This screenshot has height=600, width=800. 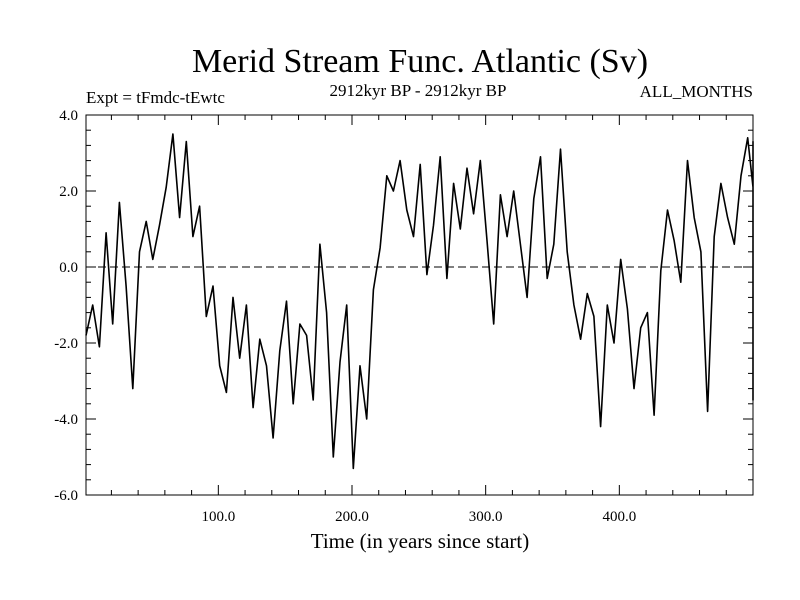 I want to click on time-range-label: 2912kyr BP - 2912kyr BP, so click(x=418, y=90).